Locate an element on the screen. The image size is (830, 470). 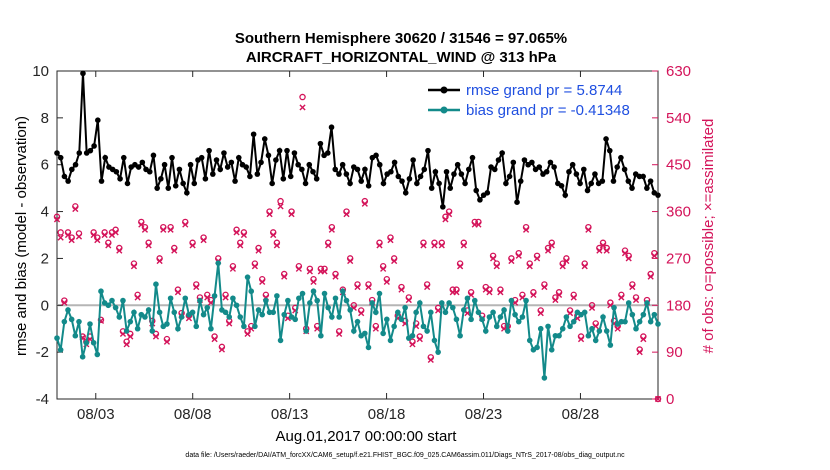
legend-label: rmse grand pr = 5.8744 is located at coordinates (544, 90).